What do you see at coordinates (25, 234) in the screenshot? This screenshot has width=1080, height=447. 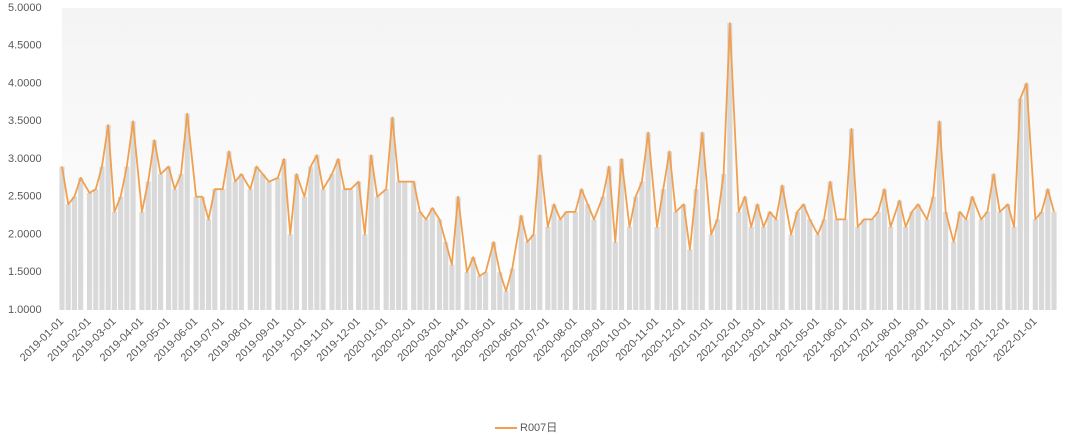 I see `y-tick-label: 2.0000` at bounding box center [25, 234].